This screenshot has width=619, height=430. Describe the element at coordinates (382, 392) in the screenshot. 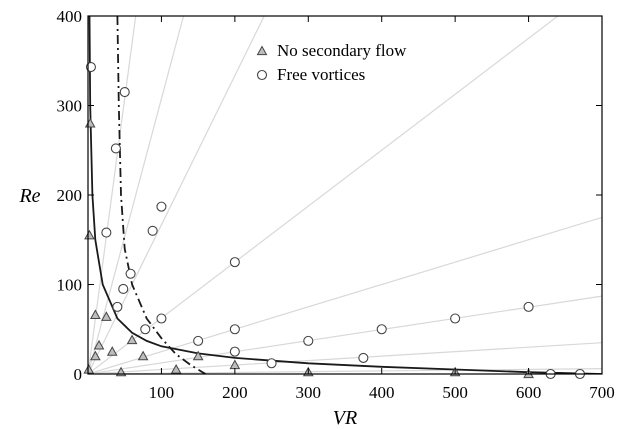

I see `x-tick-label: 400` at that location.